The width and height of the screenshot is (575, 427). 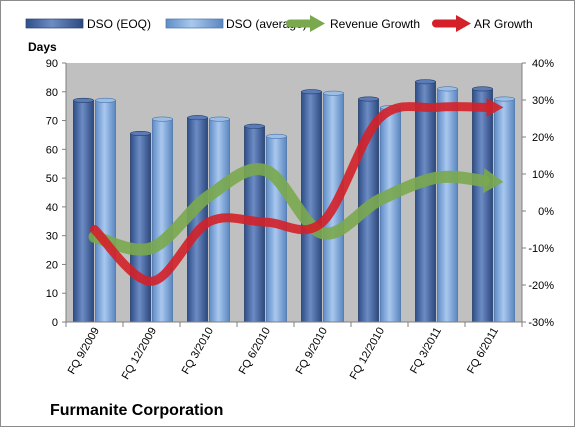 What do you see at coordinates (266, 24) in the screenshot?
I see `legend-label-dso-average: DSO (average)` at bounding box center [266, 24].